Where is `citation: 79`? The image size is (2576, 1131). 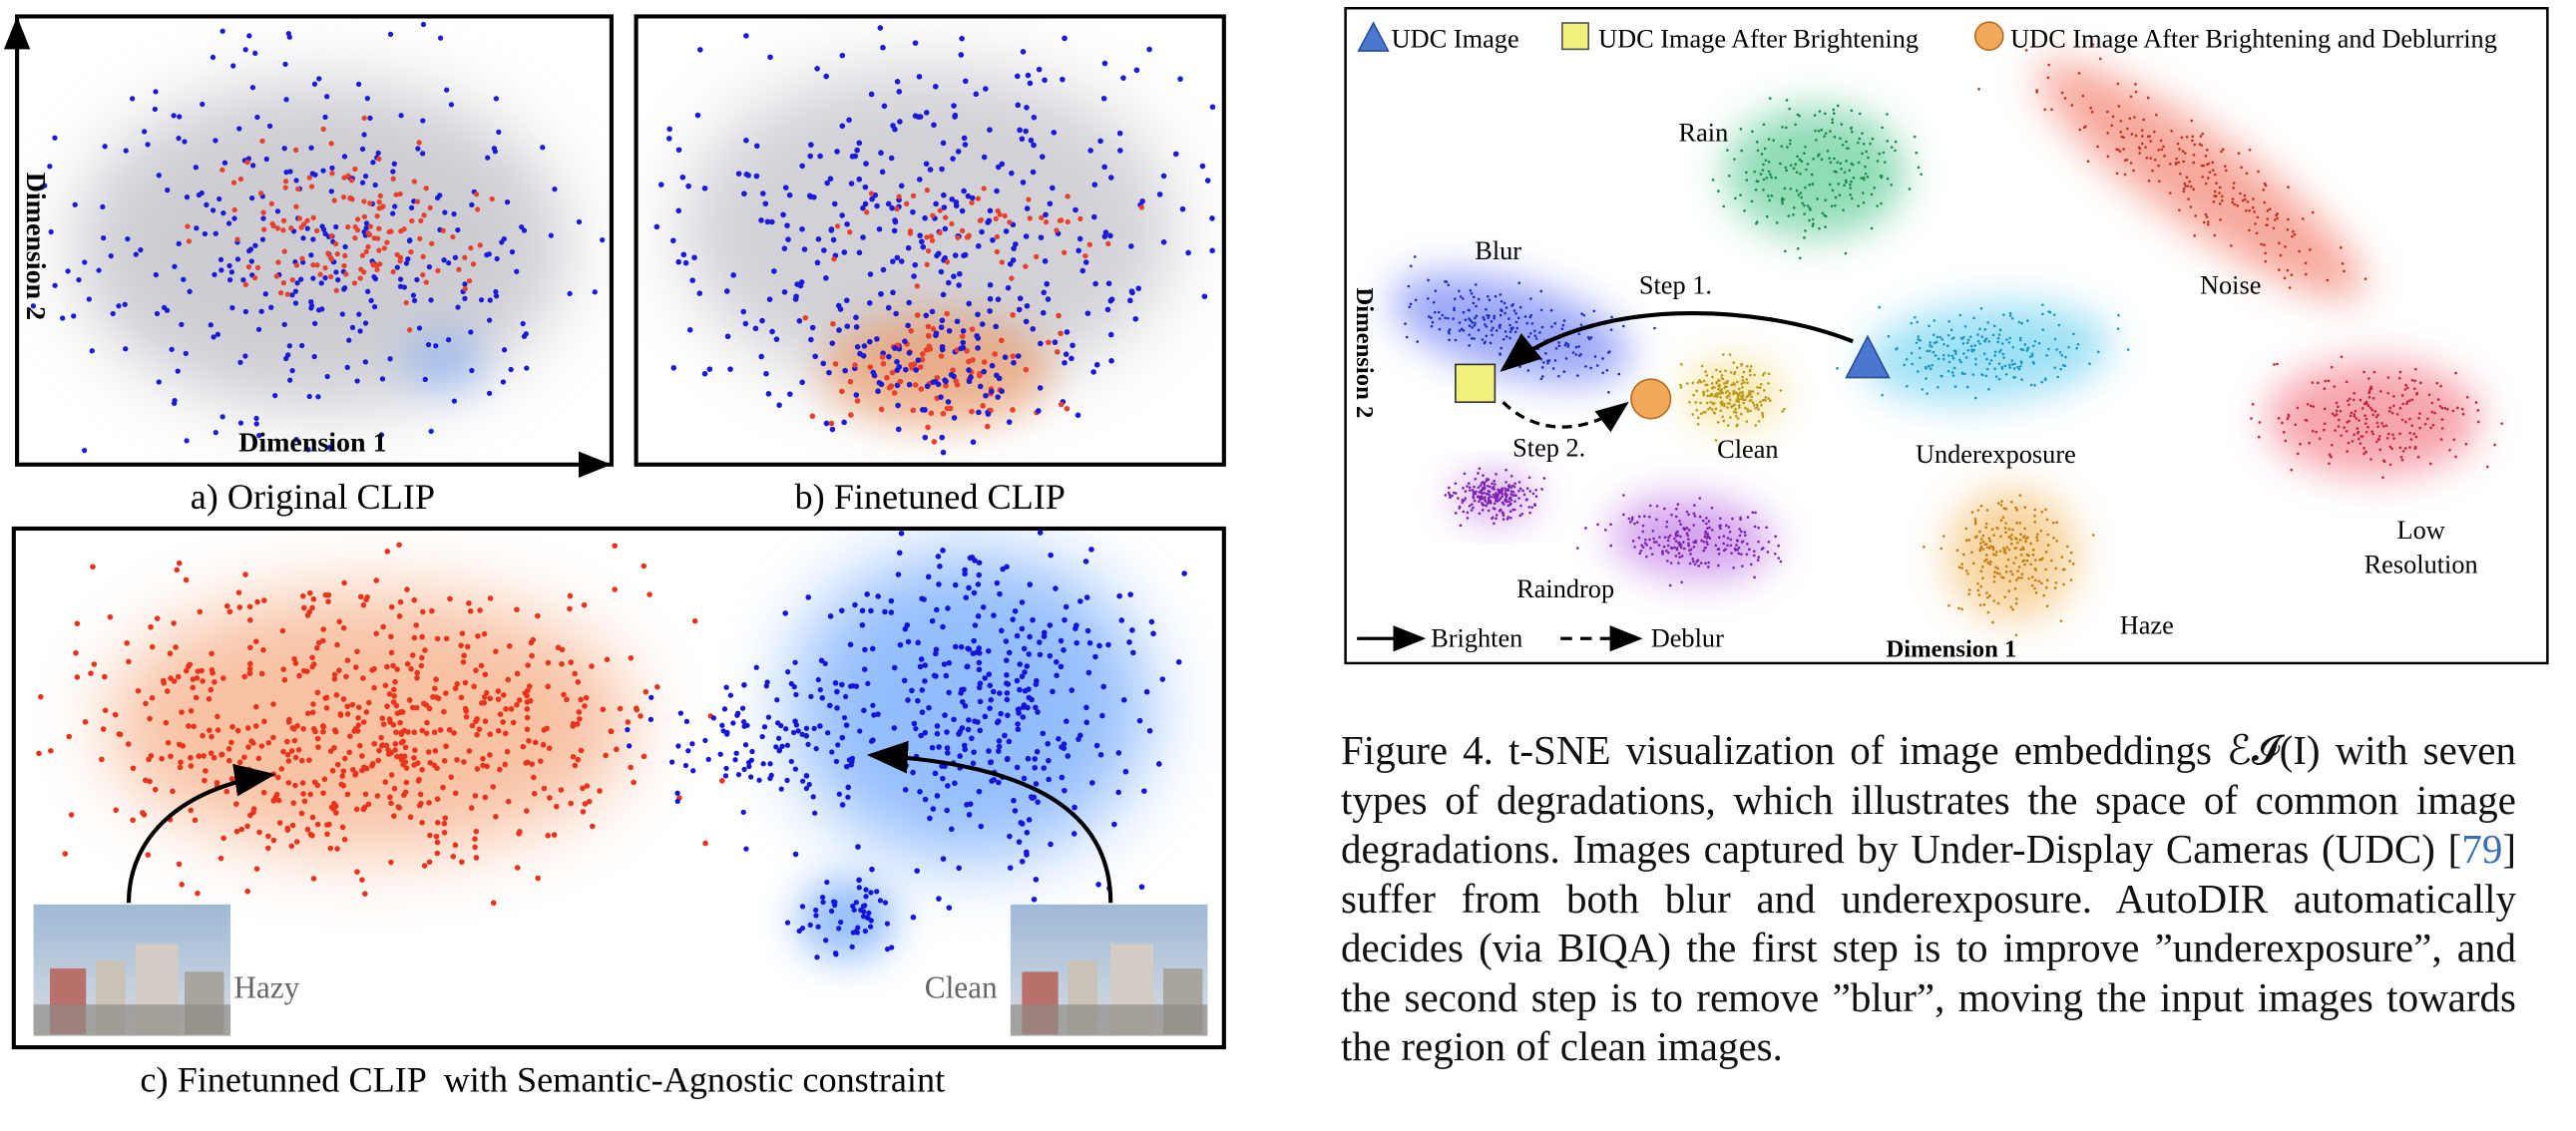
citation: 79 is located at coordinates (2482, 849).